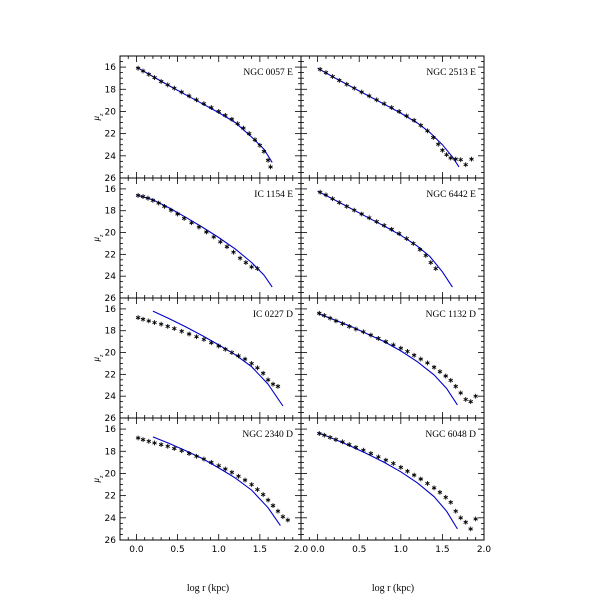  I want to click on panel-label: NGC 1132 D, so click(451, 315).